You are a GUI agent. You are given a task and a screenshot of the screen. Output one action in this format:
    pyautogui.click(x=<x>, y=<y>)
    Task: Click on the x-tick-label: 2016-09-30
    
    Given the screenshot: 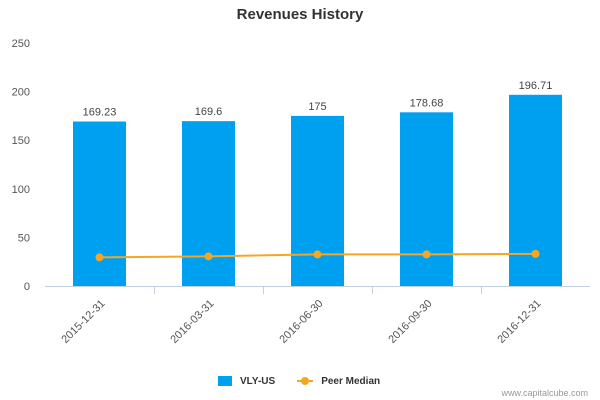 What is the action you would take?
    pyautogui.click(x=410, y=322)
    